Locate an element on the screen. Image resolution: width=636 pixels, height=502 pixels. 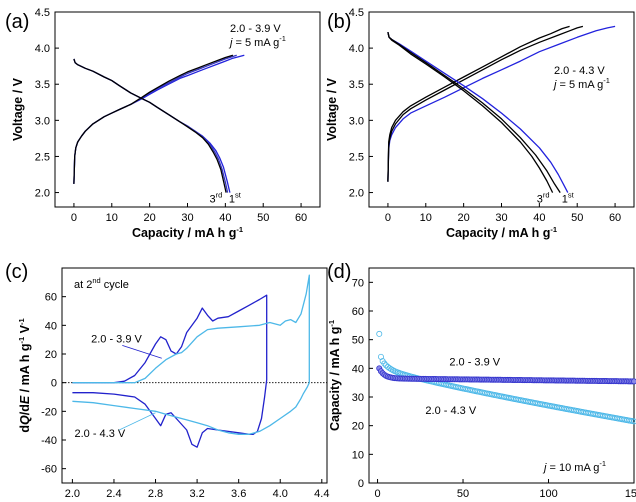
current-unit-sup: -1 is located at coordinates (606, 80).